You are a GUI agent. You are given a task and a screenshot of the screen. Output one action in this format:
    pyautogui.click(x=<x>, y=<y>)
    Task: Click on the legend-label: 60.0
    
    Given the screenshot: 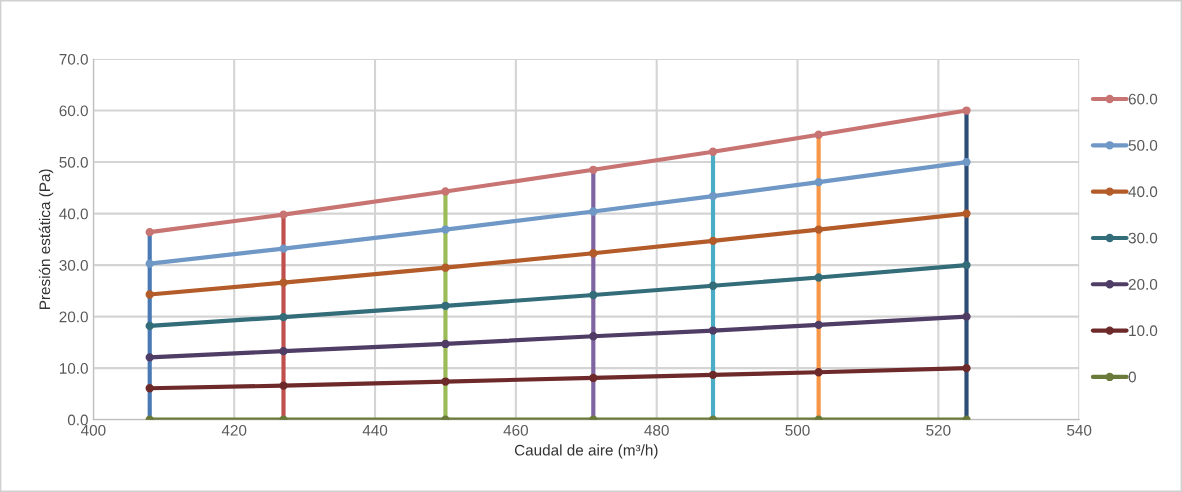 What is the action you would take?
    pyautogui.click(x=1143, y=99)
    